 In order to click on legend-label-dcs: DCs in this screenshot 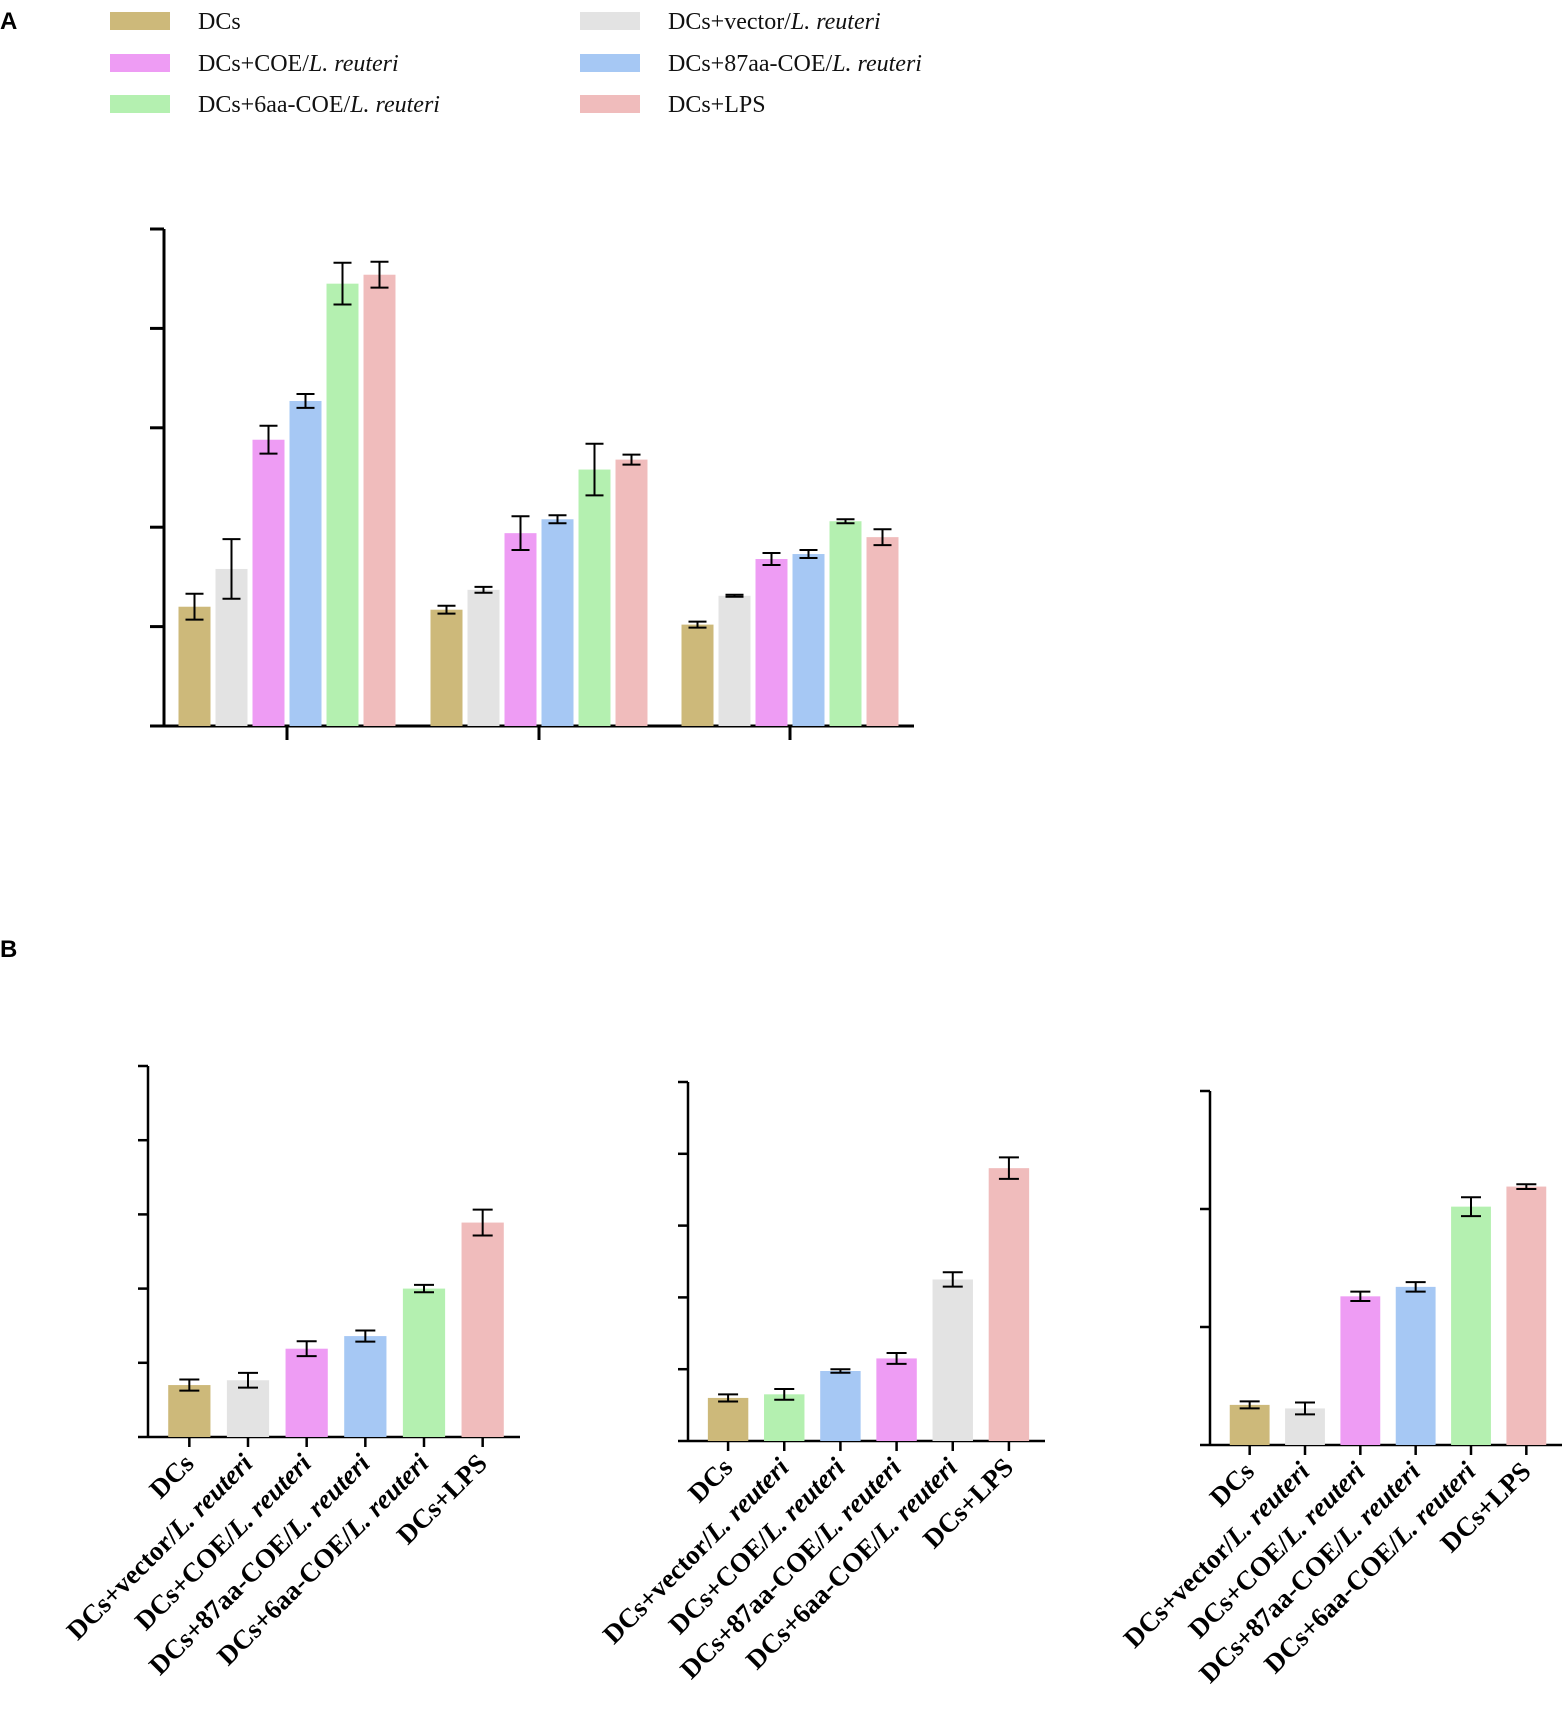, I will do `click(219, 22)`.